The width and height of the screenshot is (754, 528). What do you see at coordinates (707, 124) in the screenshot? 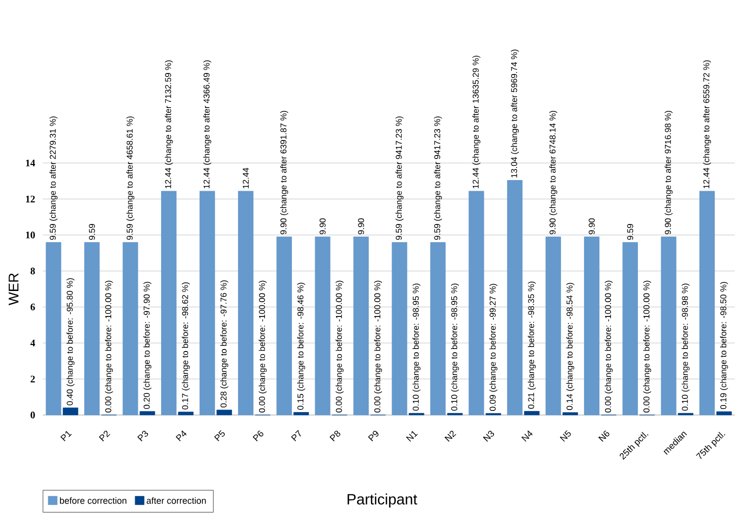
I see `data-label: 12.44 (change to after 6559.72 %)` at bounding box center [707, 124].